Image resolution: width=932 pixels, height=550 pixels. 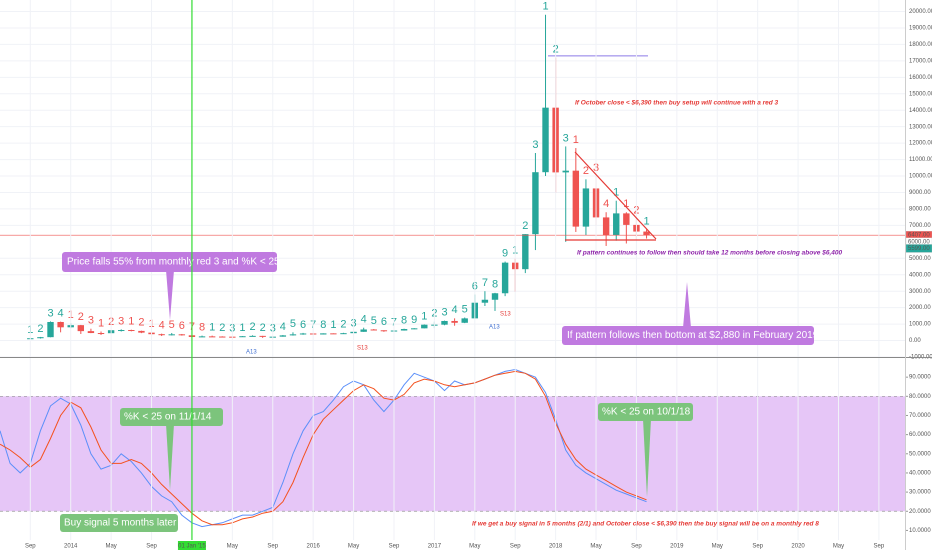 What do you see at coordinates (920, 378) in the screenshot?
I see `y-tick-label: 90.0000` at bounding box center [920, 378].